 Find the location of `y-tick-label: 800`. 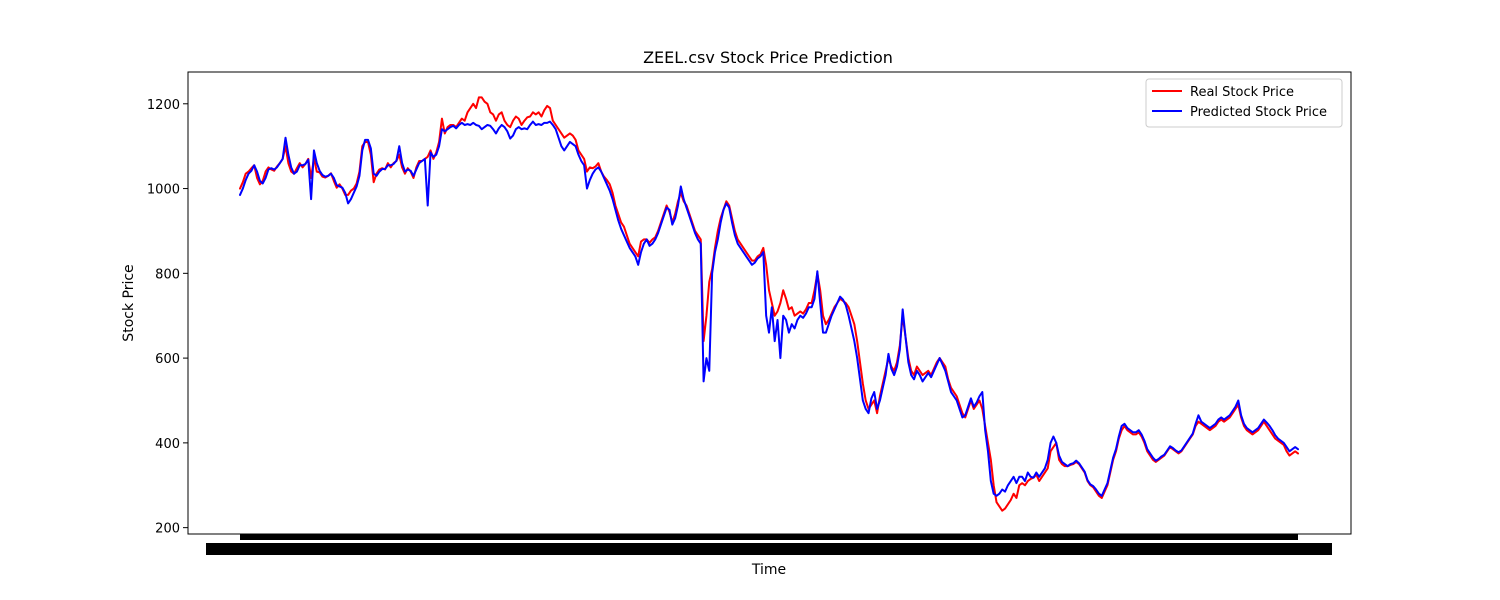

y-tick-label: 800 is located at coordinates (167, 274).